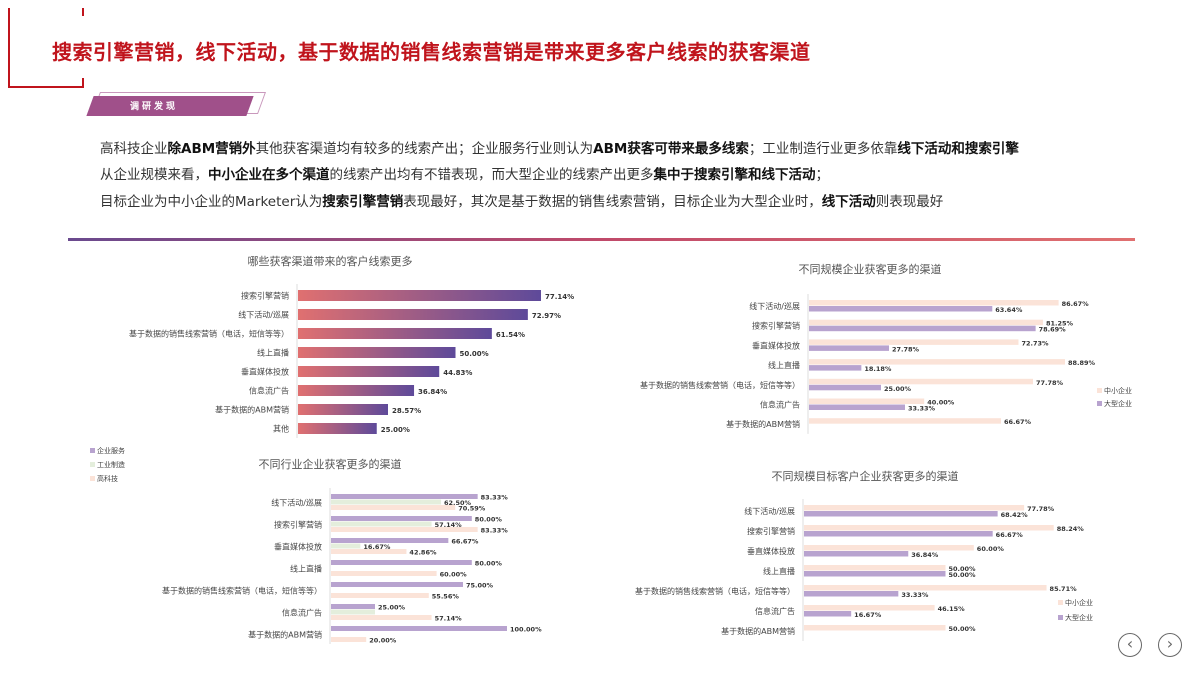 The image size is (1200, 675). What do you see at coordinates (111, 450) in the screenshot?
I see `legend-label: 企业服务` at bounding box center [111, 450].